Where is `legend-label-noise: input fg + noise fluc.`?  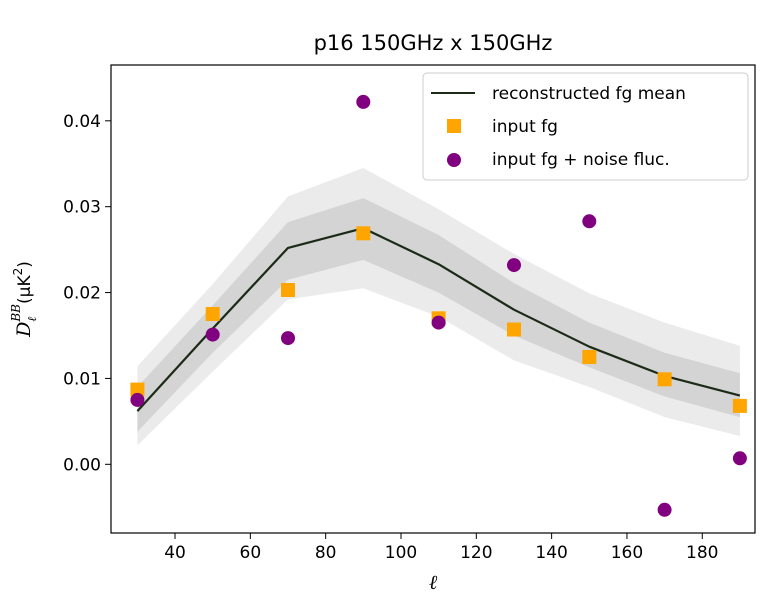
legend-label-noise: input fg + noise fluc. is located at coordinates (581, 160).